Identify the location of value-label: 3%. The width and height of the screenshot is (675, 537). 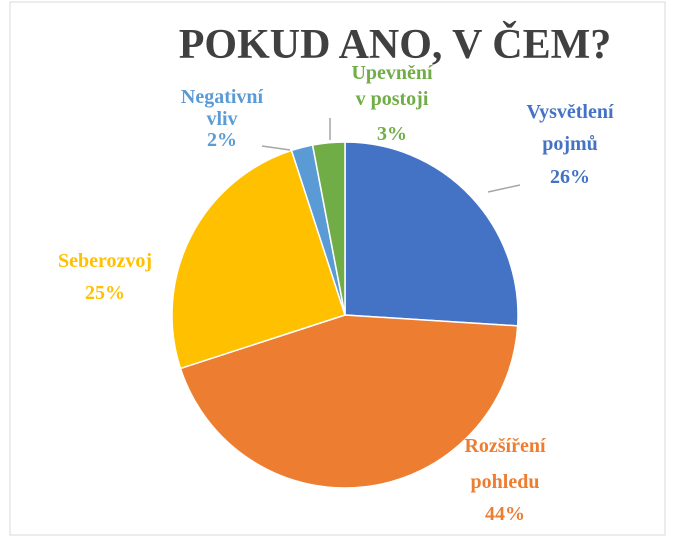
(392, 134).